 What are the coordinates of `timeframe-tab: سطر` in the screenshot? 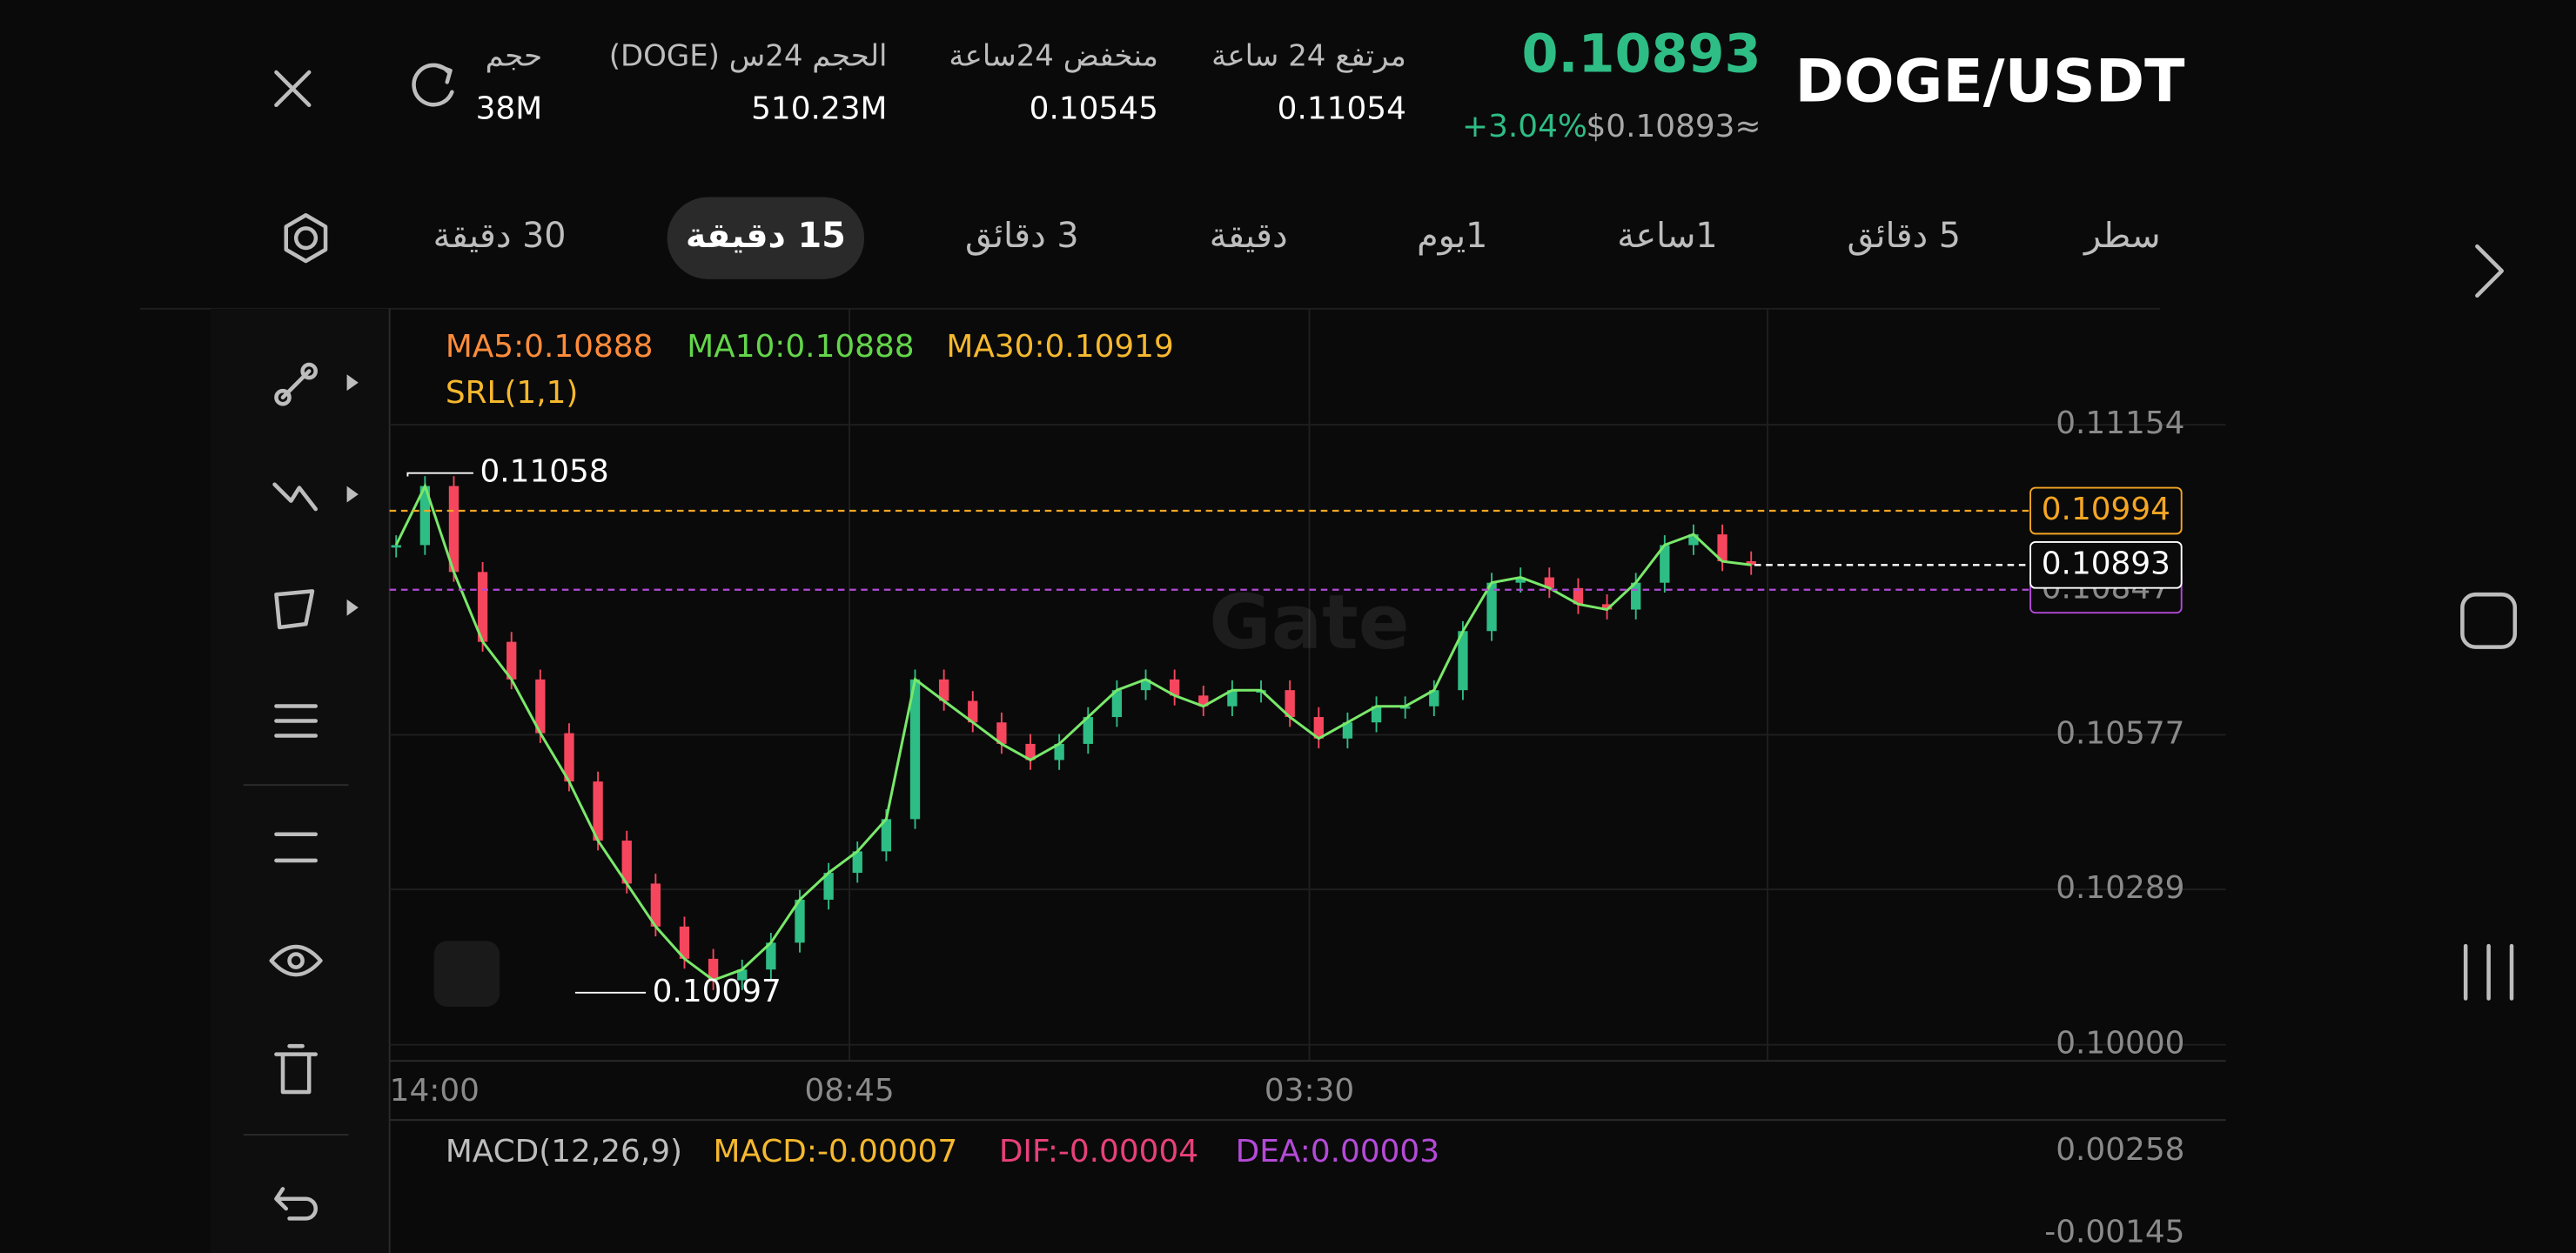 It's located at (2122, 236).